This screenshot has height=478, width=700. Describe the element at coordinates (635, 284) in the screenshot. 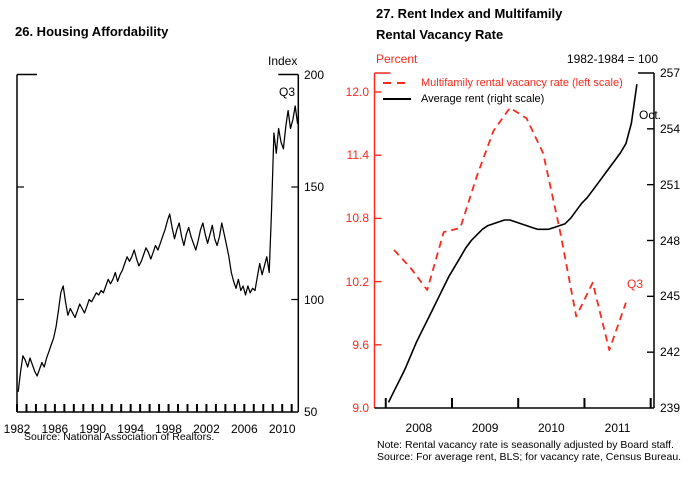

I see `vacancy-latest-quarter-label: Q3` at that location.